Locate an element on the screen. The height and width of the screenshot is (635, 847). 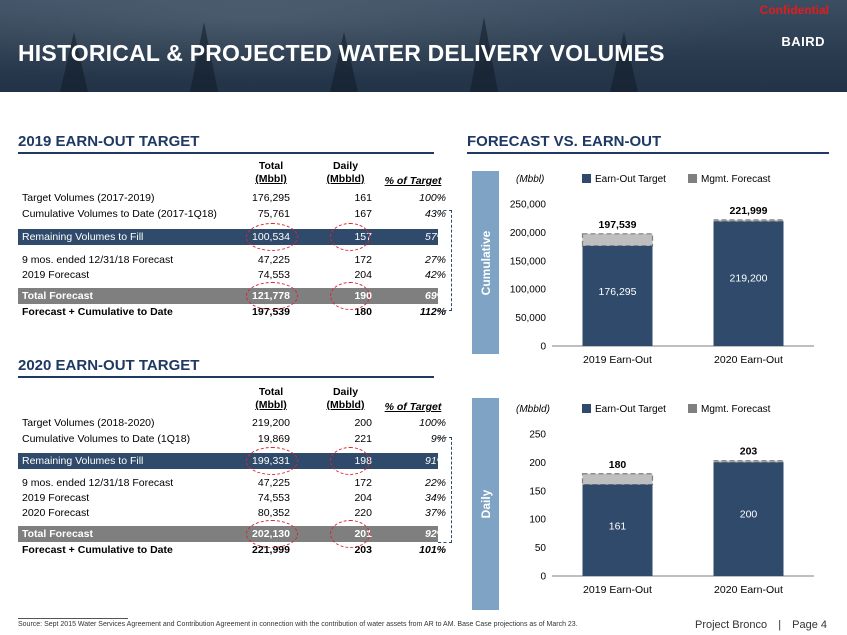
page-footer: Project Bronco | Page 4 is located at coordinates (761, 625).